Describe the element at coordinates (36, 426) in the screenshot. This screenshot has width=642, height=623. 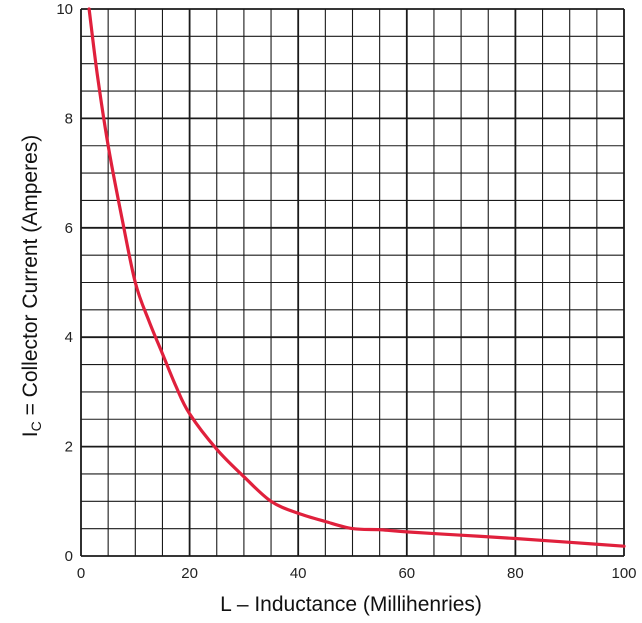
I see `y-axis-label-subscript: C` at that location.